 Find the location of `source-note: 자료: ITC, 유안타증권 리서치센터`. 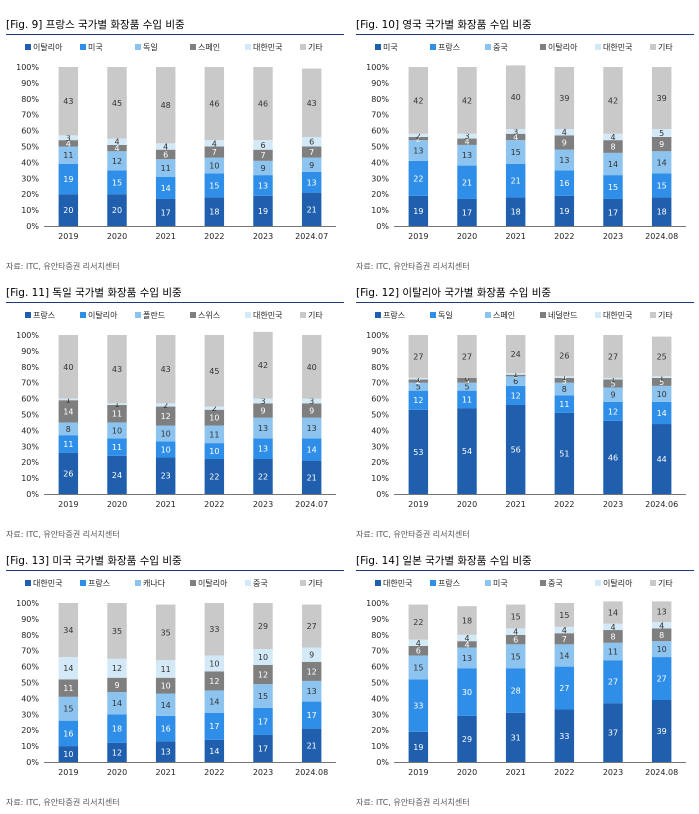

source-note: 자료: ITC, 유안타증권 리서치센터 is located at coordinates (63, 266).